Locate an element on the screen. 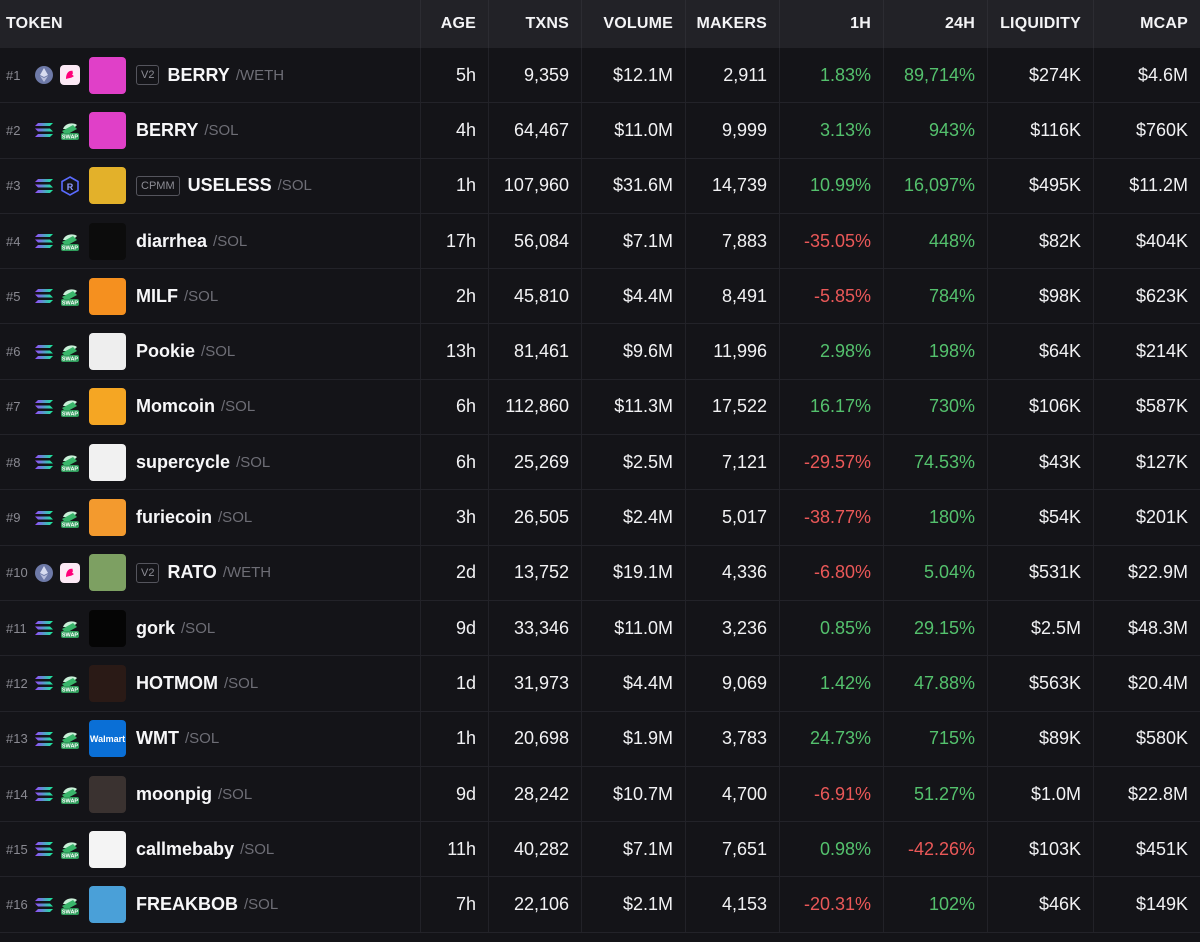  mcap-cell: $149K is located at coordinates (1146, 904).